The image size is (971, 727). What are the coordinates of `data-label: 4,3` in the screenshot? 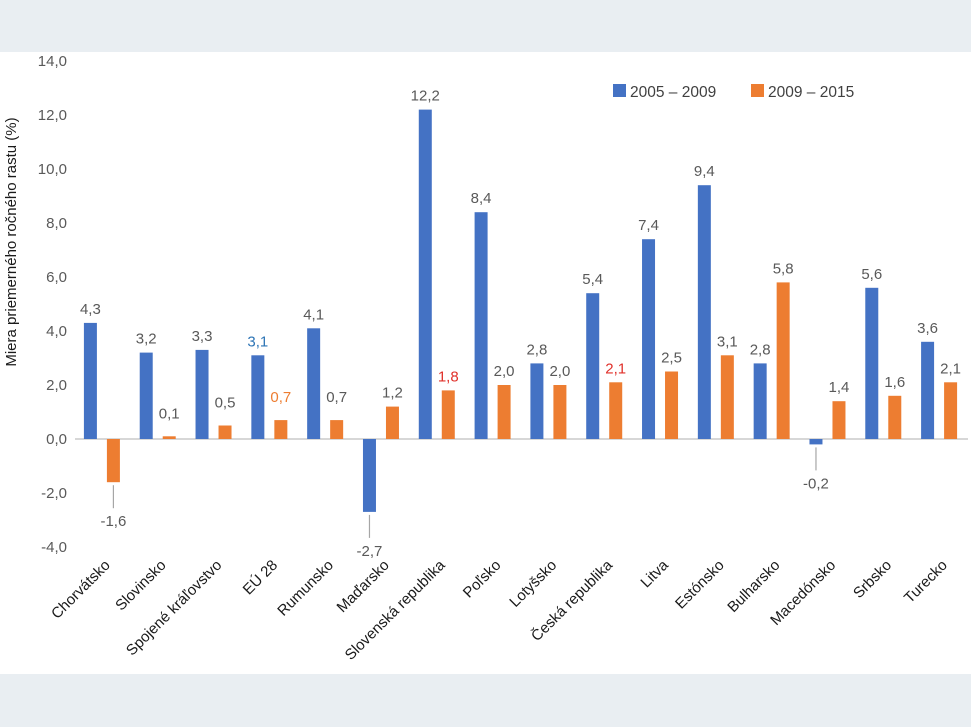 It's located at (90, 309).